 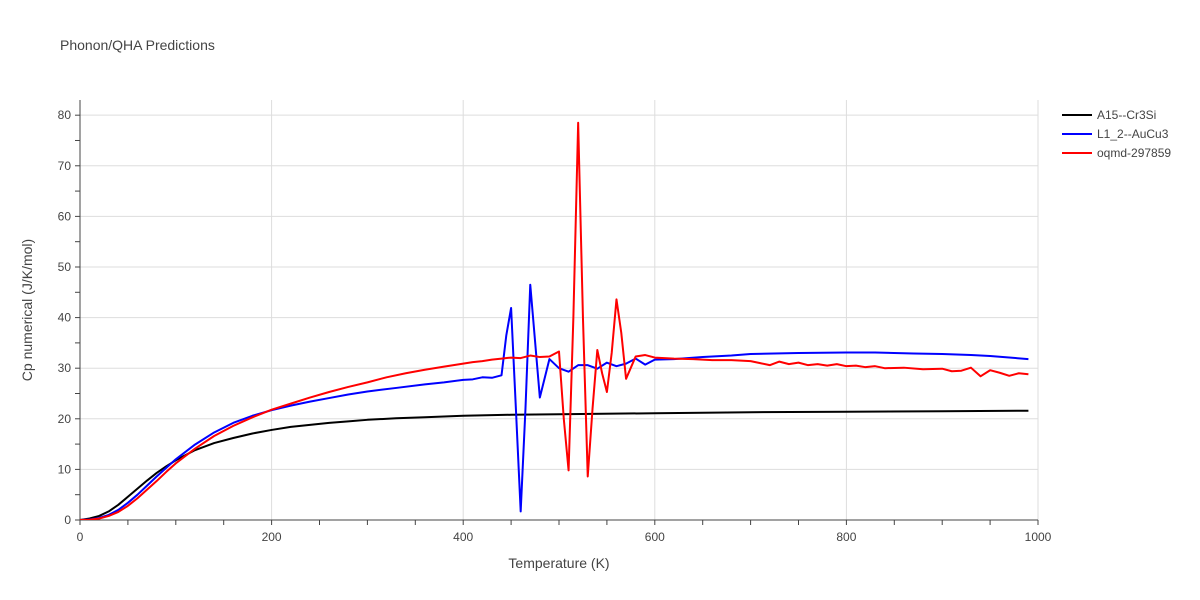 I want to click on x-tick-label: 800, so click(x=846, y=537).